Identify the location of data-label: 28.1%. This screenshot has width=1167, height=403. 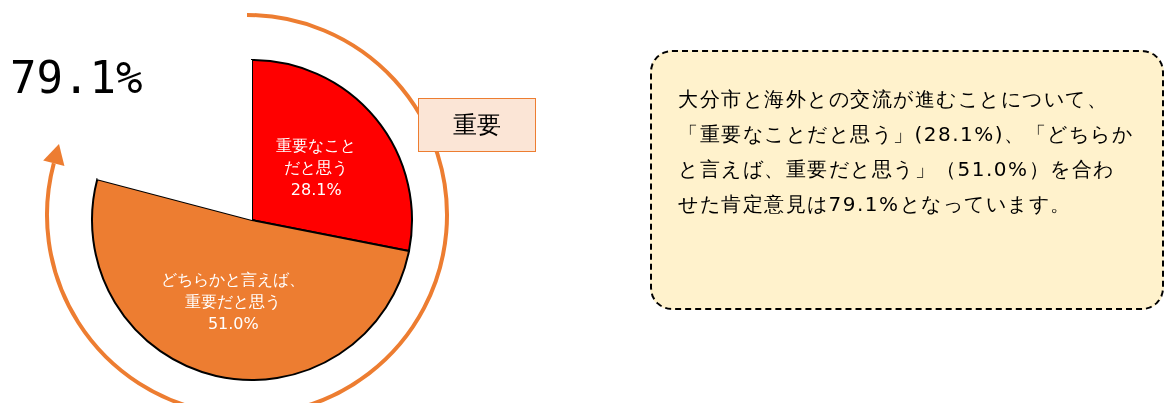
(316, 189).